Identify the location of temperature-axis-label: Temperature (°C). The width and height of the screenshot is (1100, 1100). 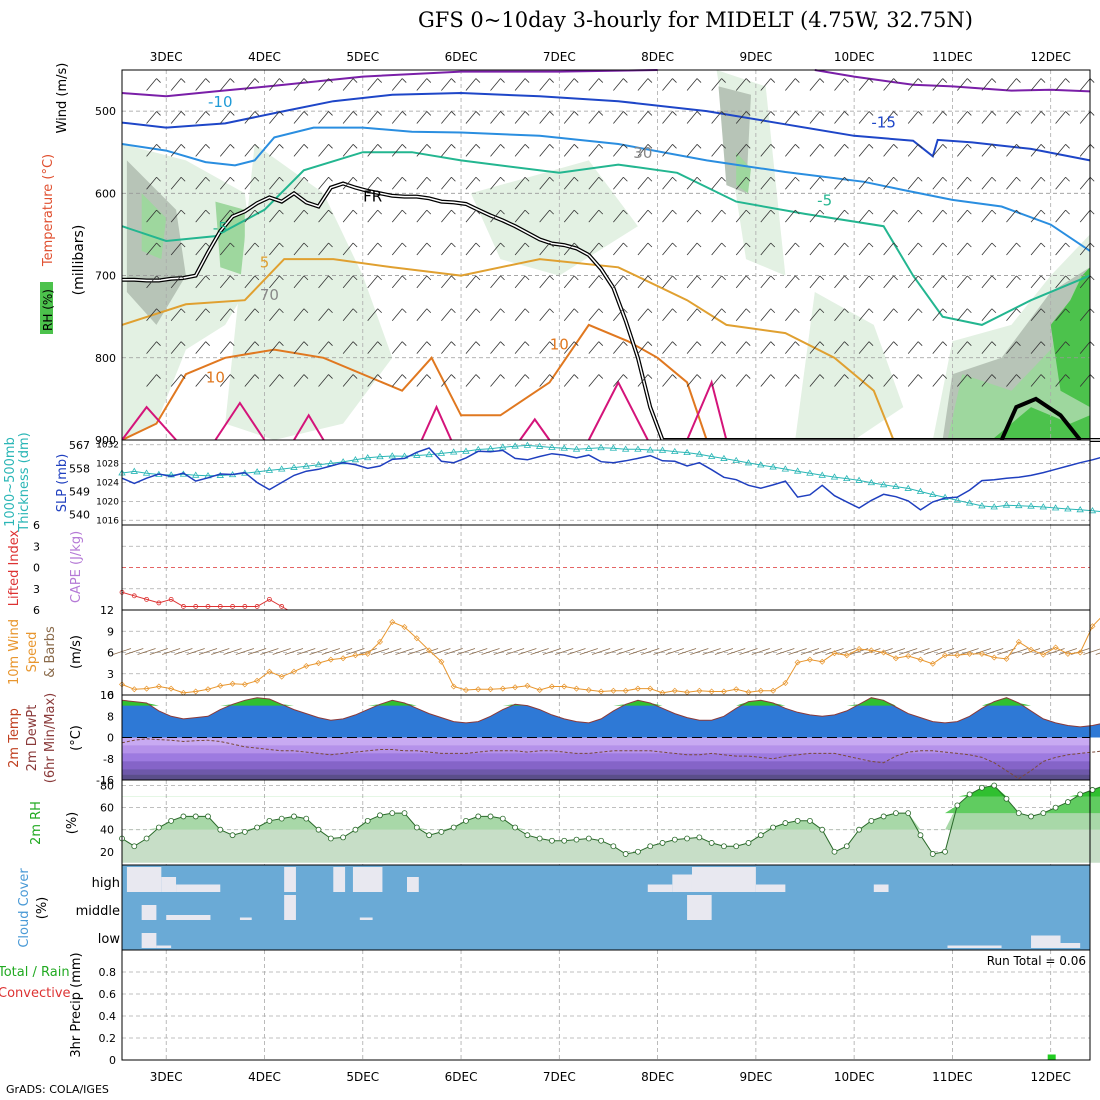
(48, 210).